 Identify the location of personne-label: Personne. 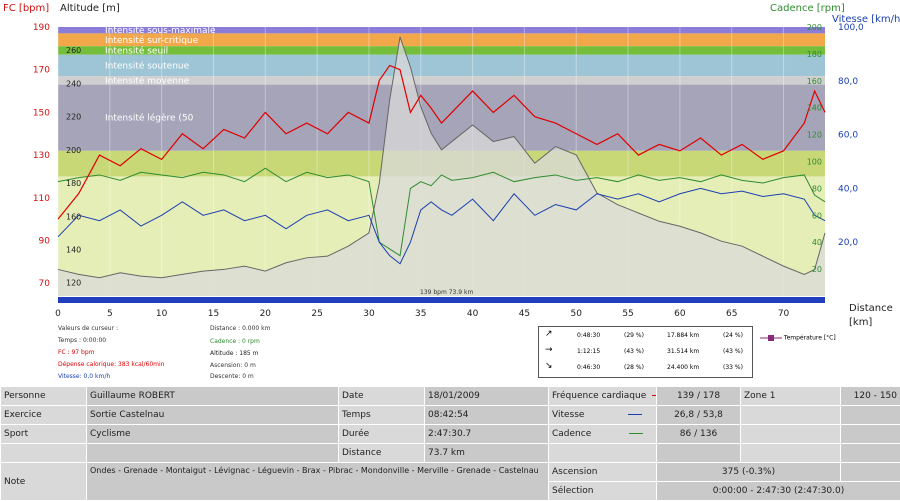
(44, 396).